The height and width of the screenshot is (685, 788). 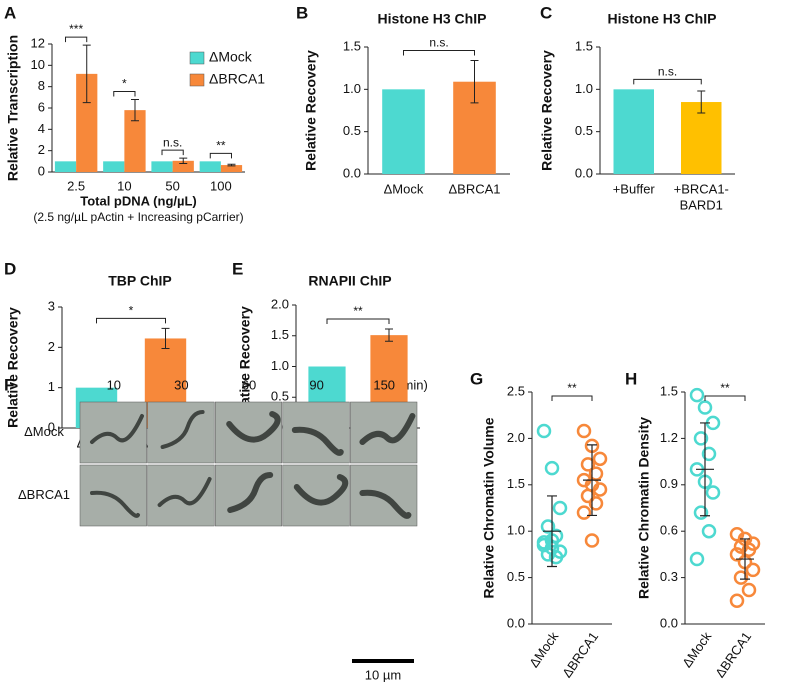 I want to click on chart-title: Histone H3 ChIP, so click(x=432, y=19).